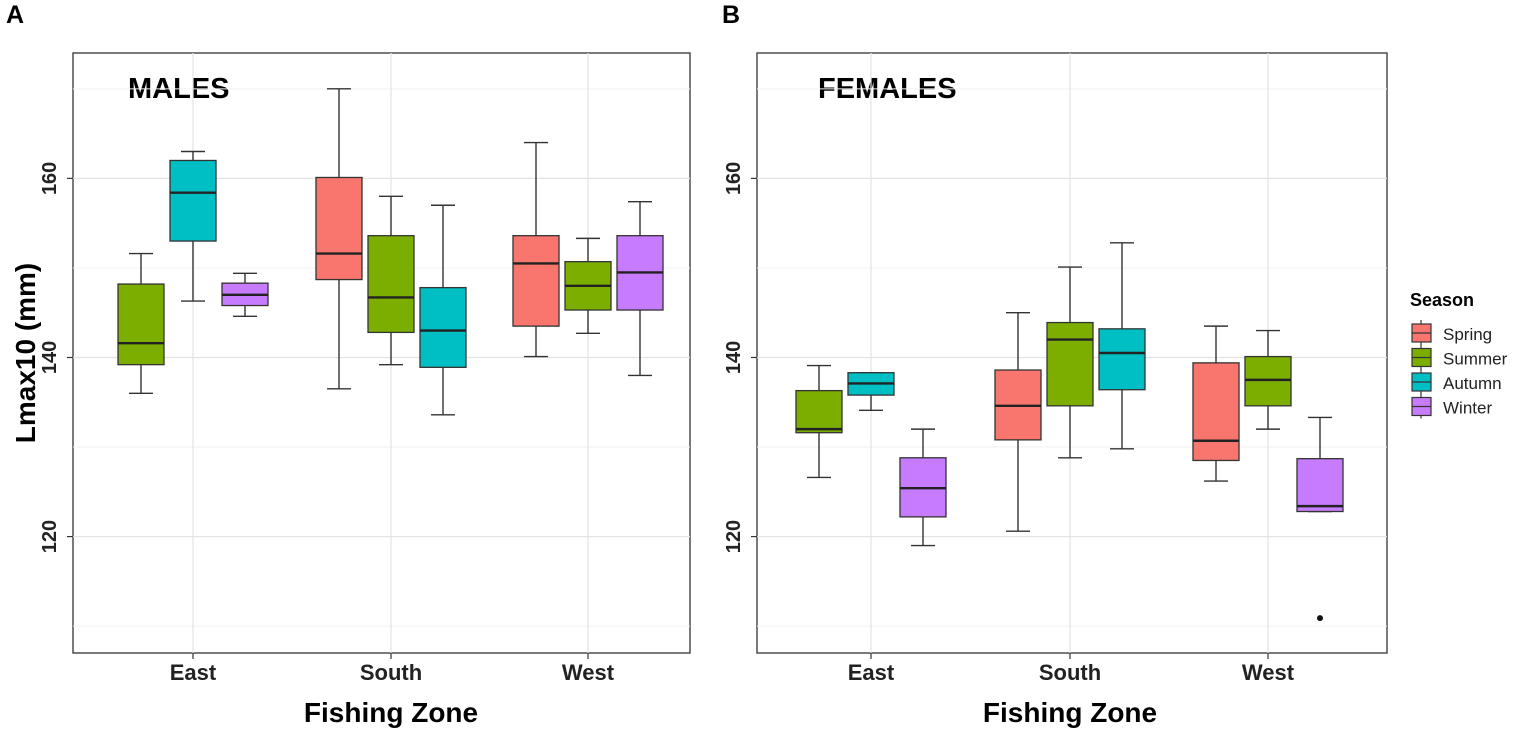 Image resolution: width=1535 pixels, height=733 pixels. Describe the element at coordinates (1442, 300) in the screenshot. I see `legend-title: Season` at that location.